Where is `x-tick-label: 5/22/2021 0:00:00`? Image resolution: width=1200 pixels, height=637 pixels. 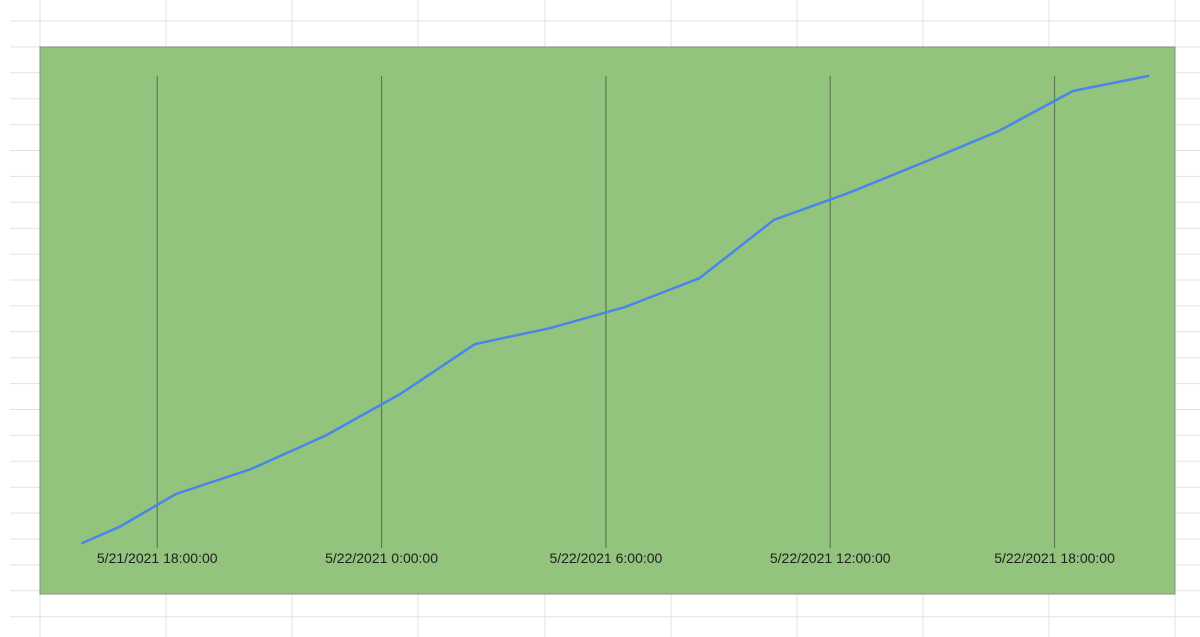 x-tick-label: 5/22/2021 0:00:00 is located at coordinates (381, 558).